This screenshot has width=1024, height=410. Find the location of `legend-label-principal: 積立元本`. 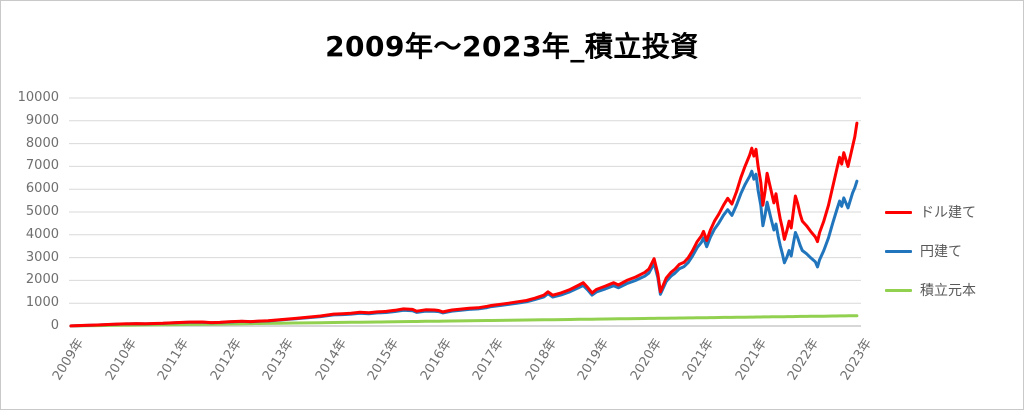

legend-label-principal: 積立元本 is located at coordinates (948, 291).